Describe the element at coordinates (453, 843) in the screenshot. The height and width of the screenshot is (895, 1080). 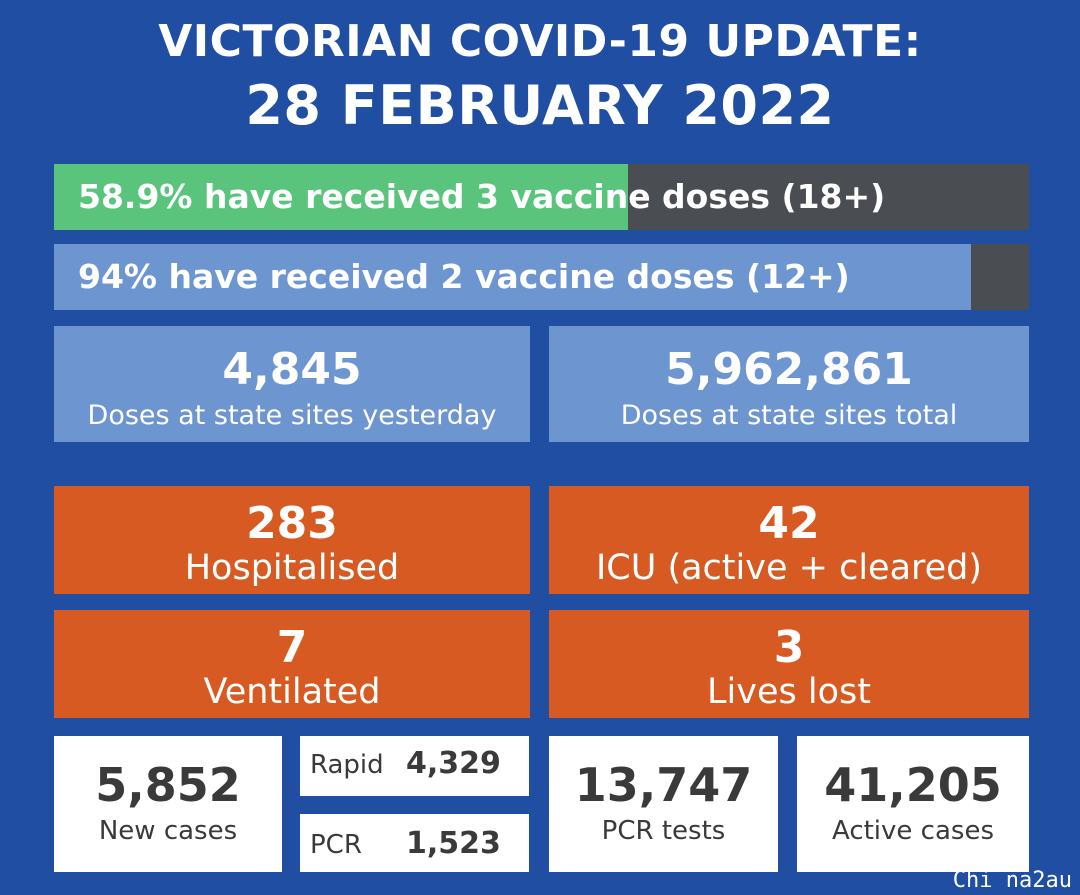
I see `pcr-value: 1,523` at that location.